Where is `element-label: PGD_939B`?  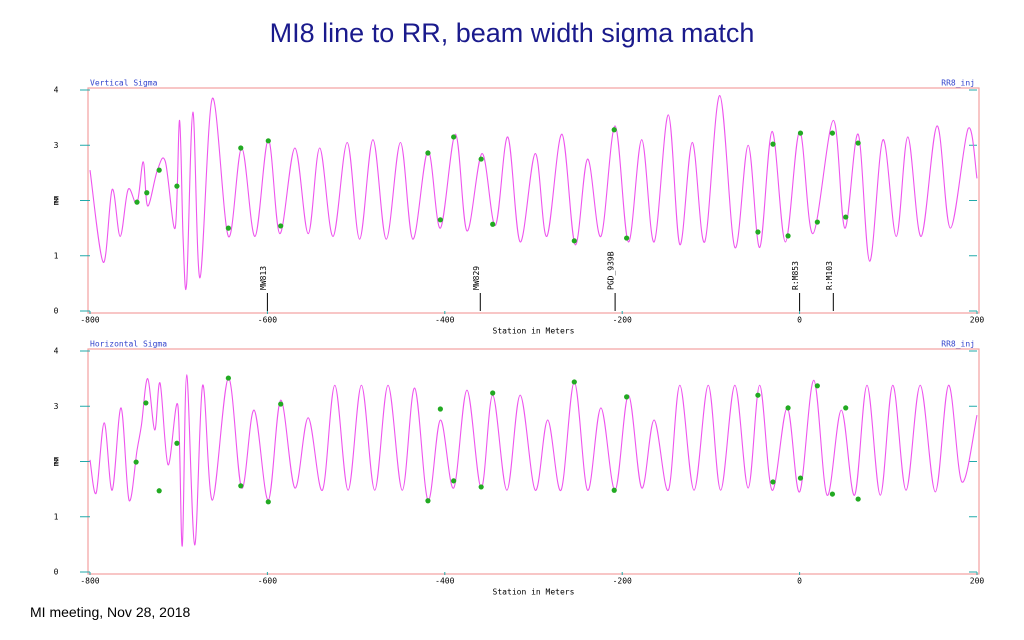 element-label: PGD_939B is located at coordinates (611, 270).